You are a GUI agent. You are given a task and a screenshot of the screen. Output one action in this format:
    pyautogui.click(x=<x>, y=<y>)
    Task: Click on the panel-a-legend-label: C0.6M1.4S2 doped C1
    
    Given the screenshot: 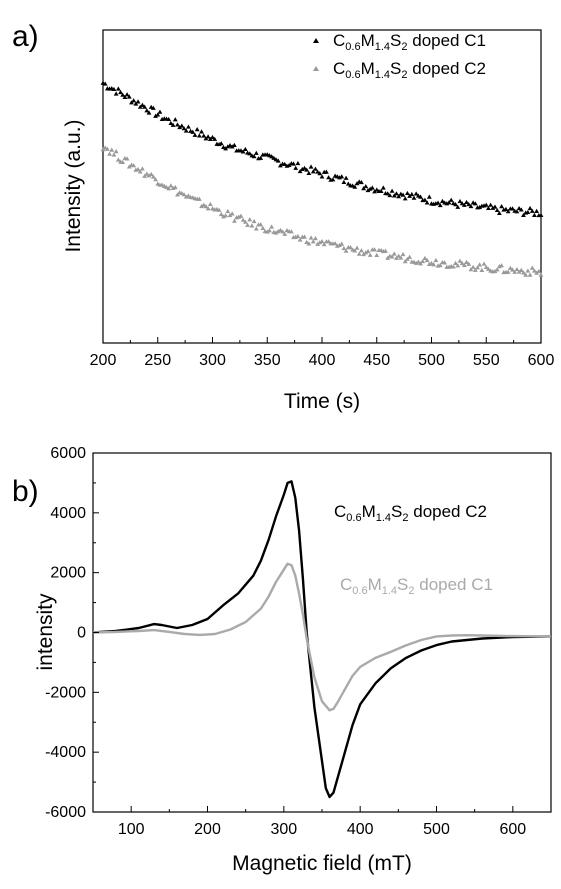 What is the action you would take?
    pyautogui.click(x=409, y=42)
    